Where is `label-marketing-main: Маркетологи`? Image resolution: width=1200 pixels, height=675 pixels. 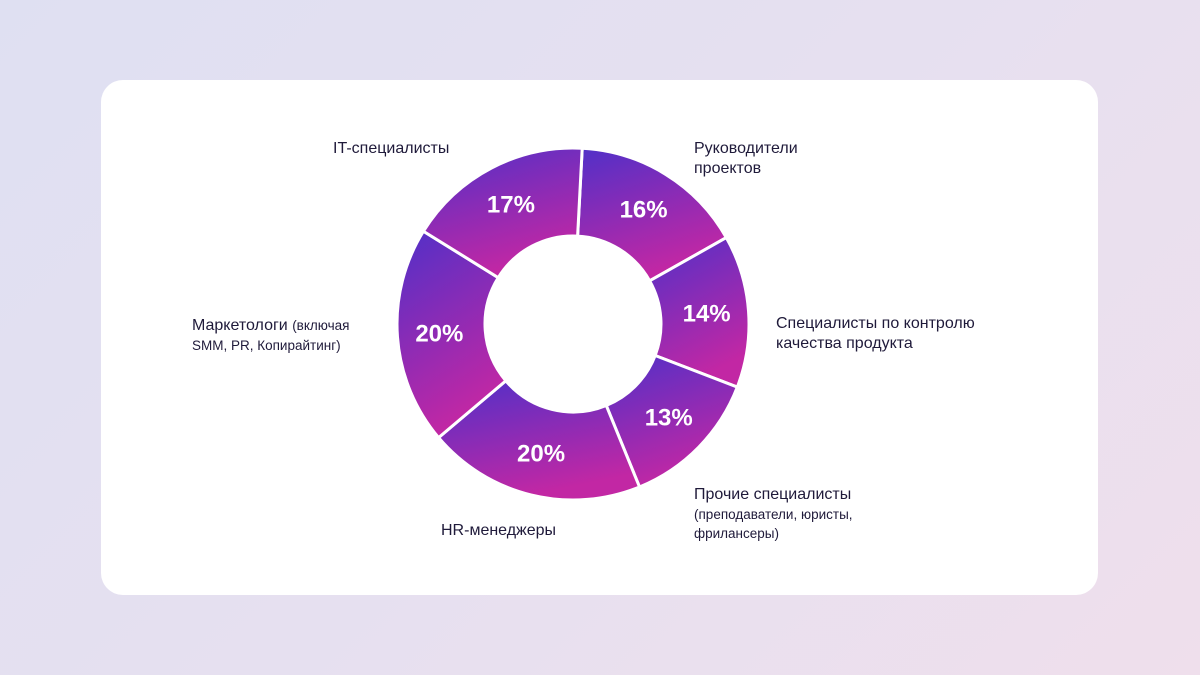
label-marketing-main: Маркетологи is located at coordinates (240, 325).